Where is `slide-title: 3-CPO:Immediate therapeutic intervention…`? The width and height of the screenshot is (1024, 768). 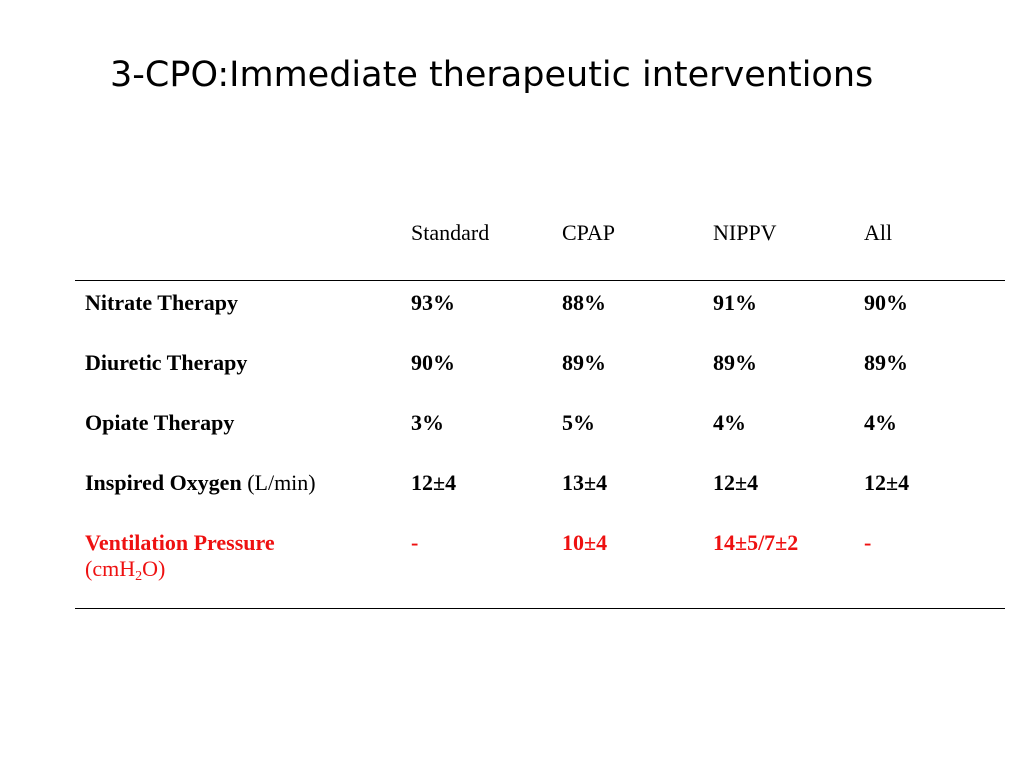 slide-title: 3-CPO:Immediate therapeutic intervention… is located at coordinates (492, 75).